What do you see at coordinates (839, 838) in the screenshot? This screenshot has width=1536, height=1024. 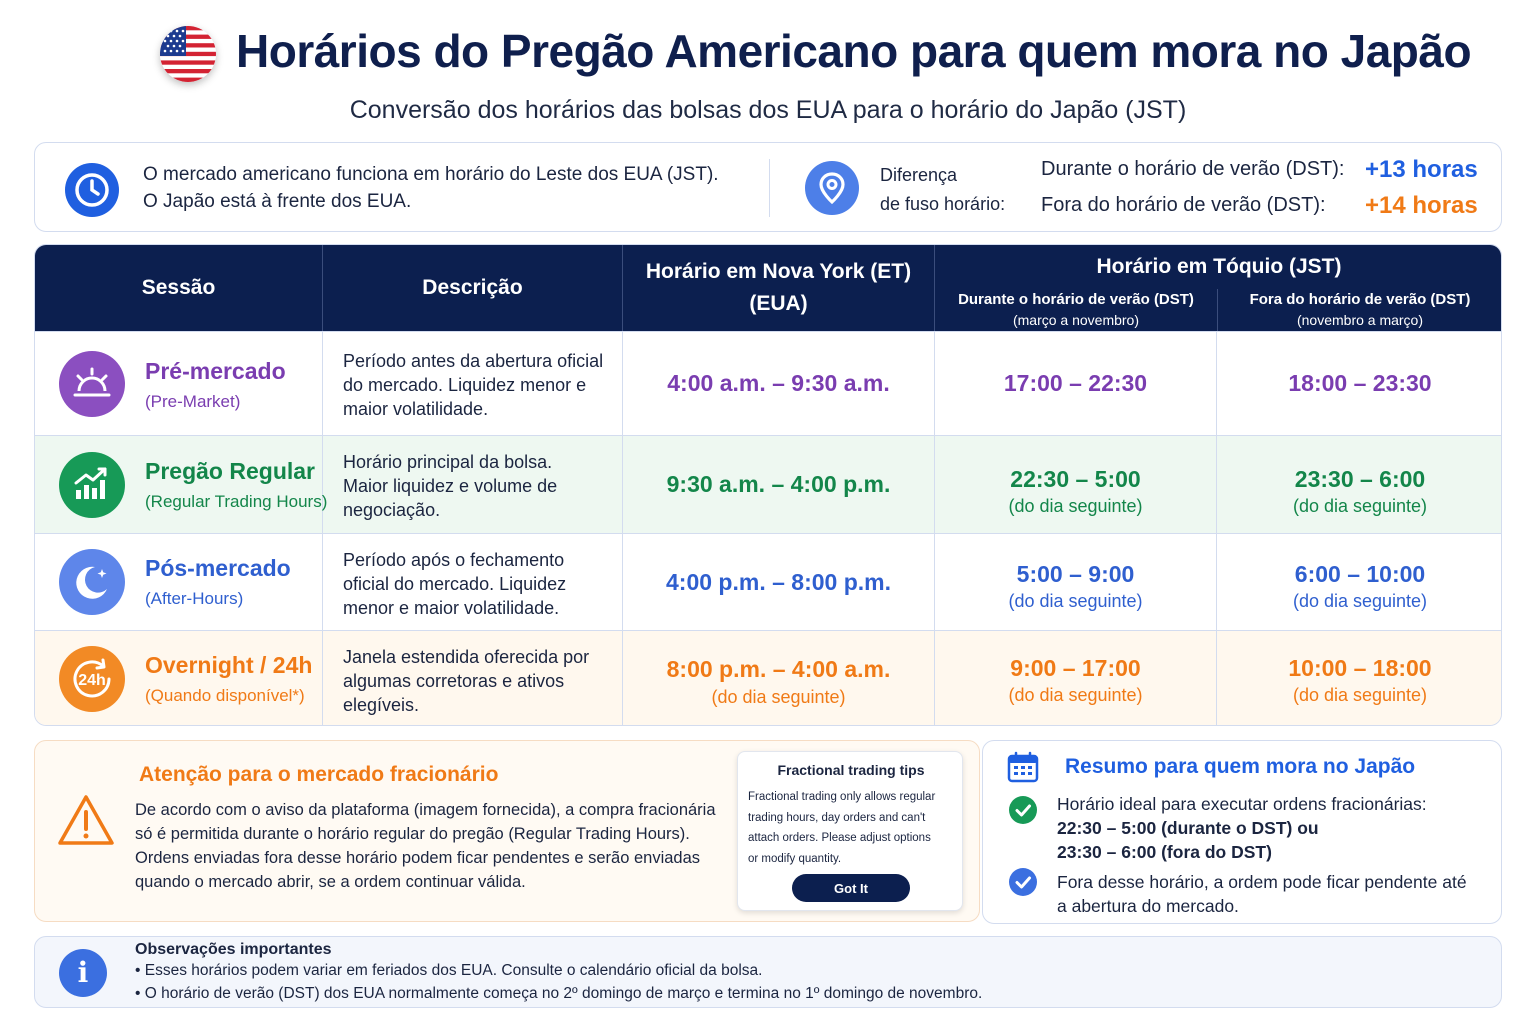 I see `tip-line: attach orders. Please adjust options` at bounding box center [839, 838].